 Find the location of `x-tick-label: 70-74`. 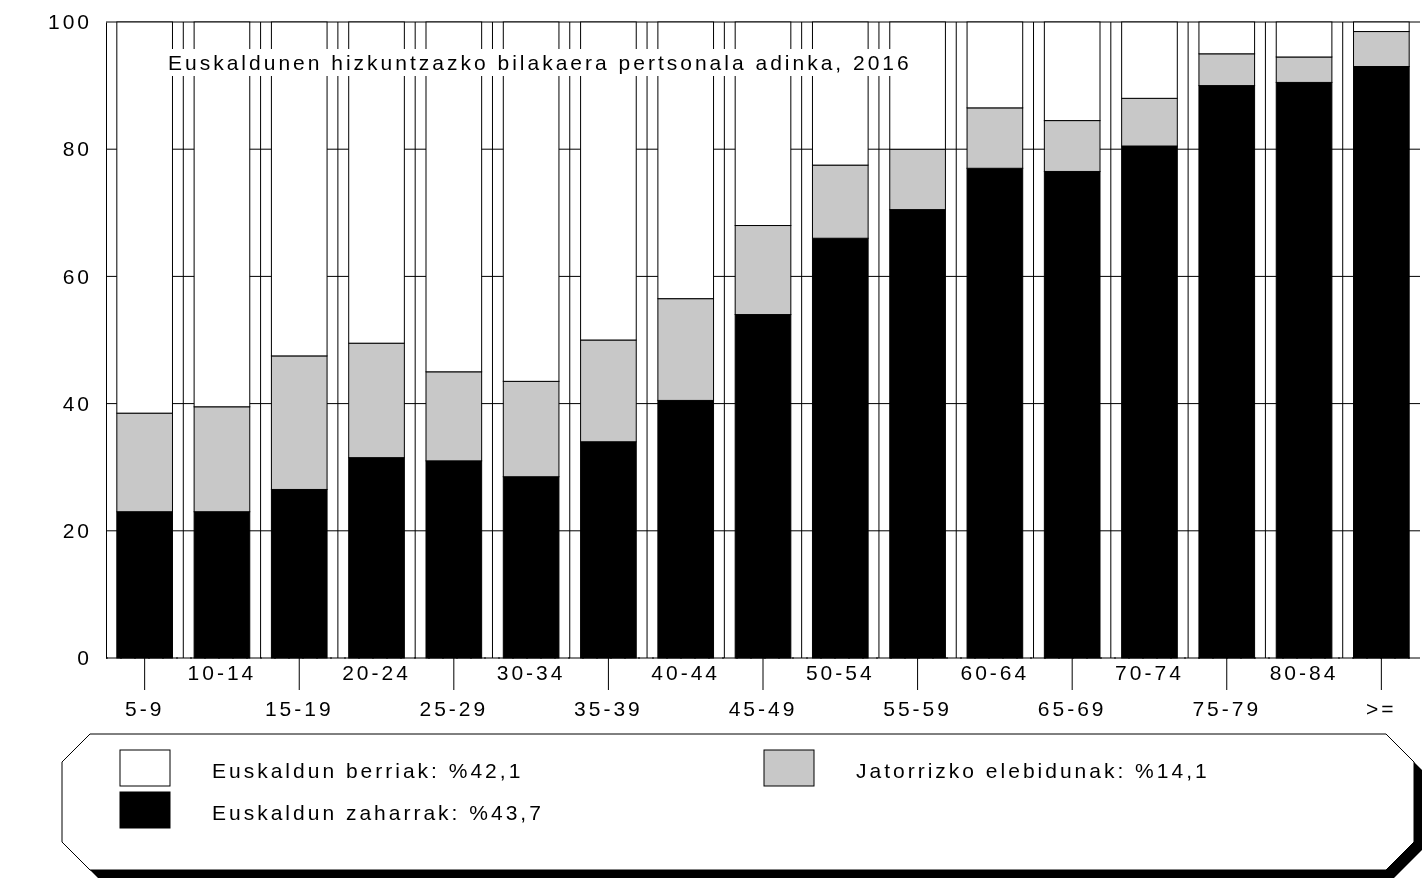

x-tick-label: 70-74 is located at coordinates (1149, 672).